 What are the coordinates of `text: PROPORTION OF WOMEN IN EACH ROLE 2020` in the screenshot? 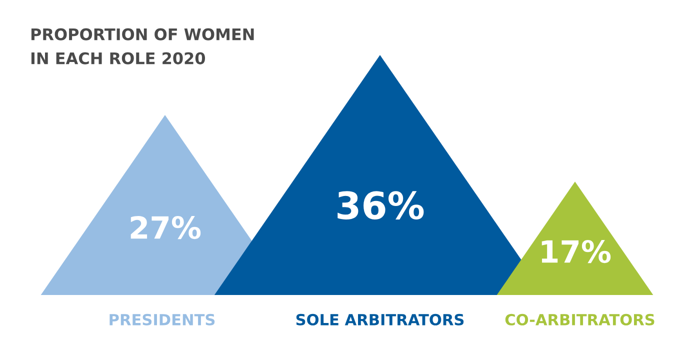 It's located at (142, 46).